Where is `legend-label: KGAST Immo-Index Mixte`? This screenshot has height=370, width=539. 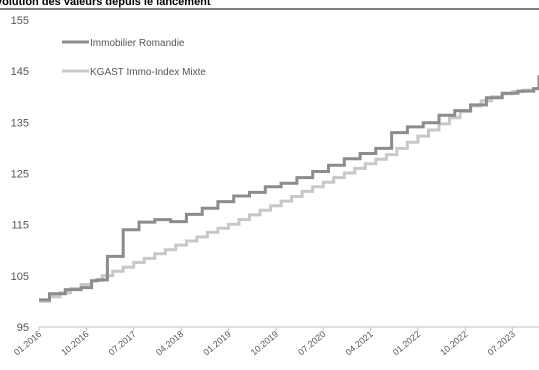 legend-label: KGAST Immo-Index Mixte is located at coordinates (148, 72).